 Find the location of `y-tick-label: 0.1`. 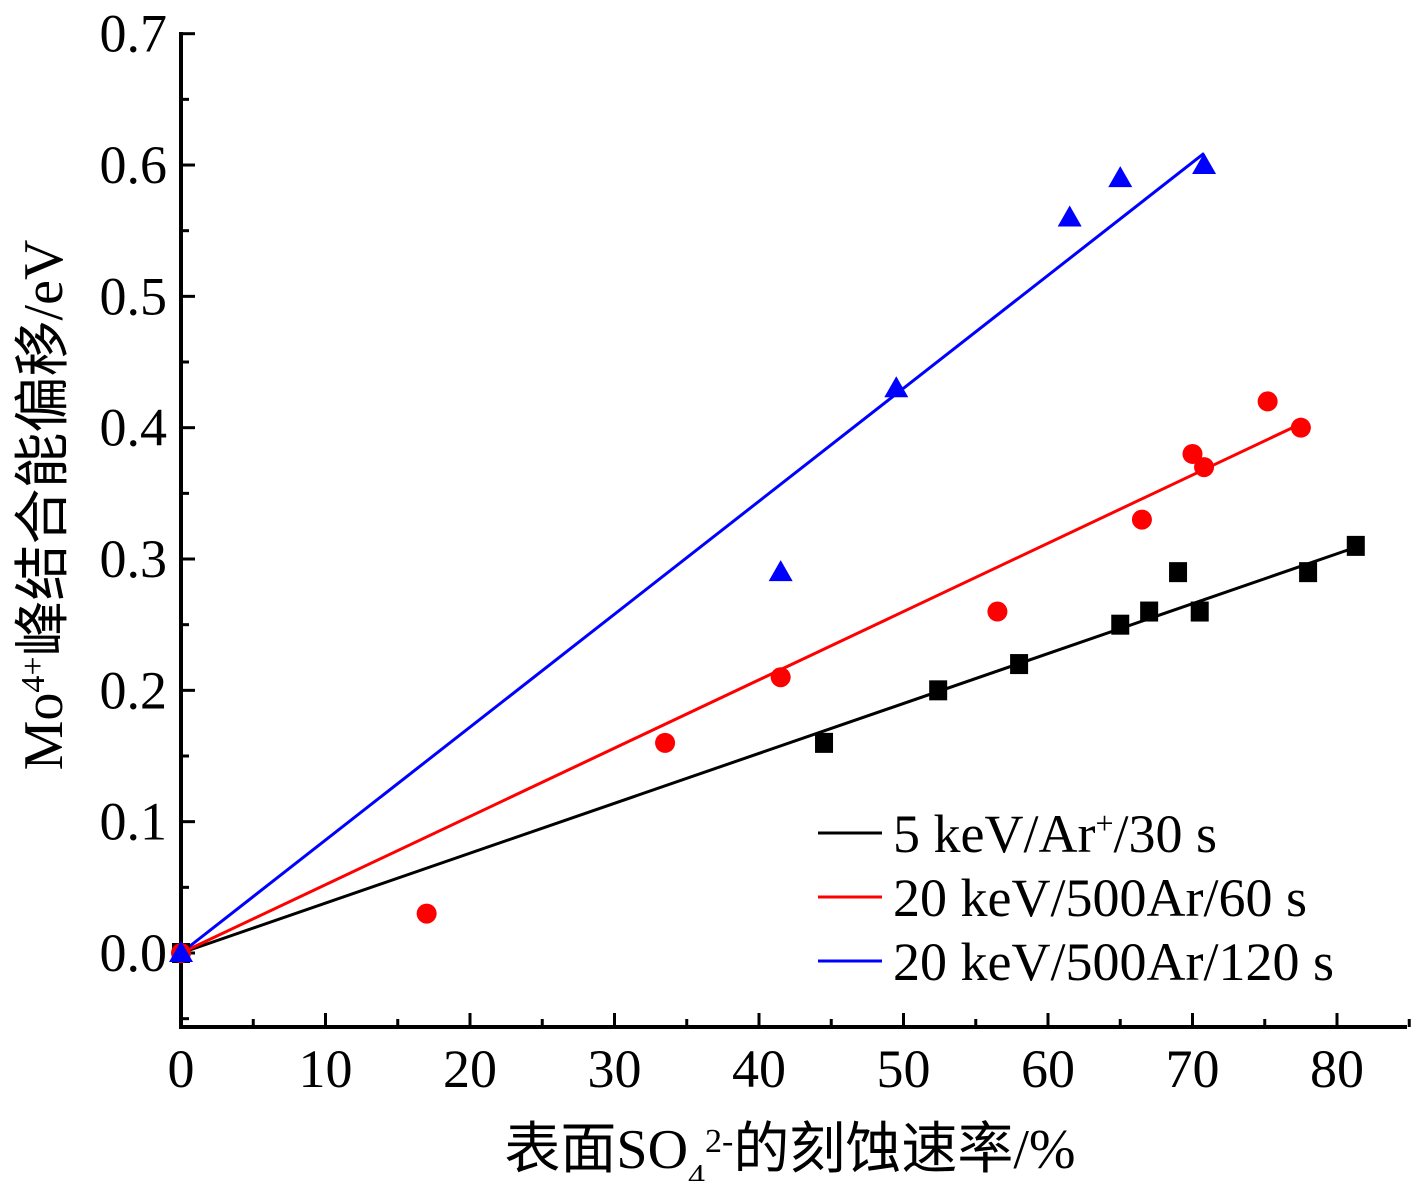

y-tick-label: 0.1 is located at coordinates (134, 822).